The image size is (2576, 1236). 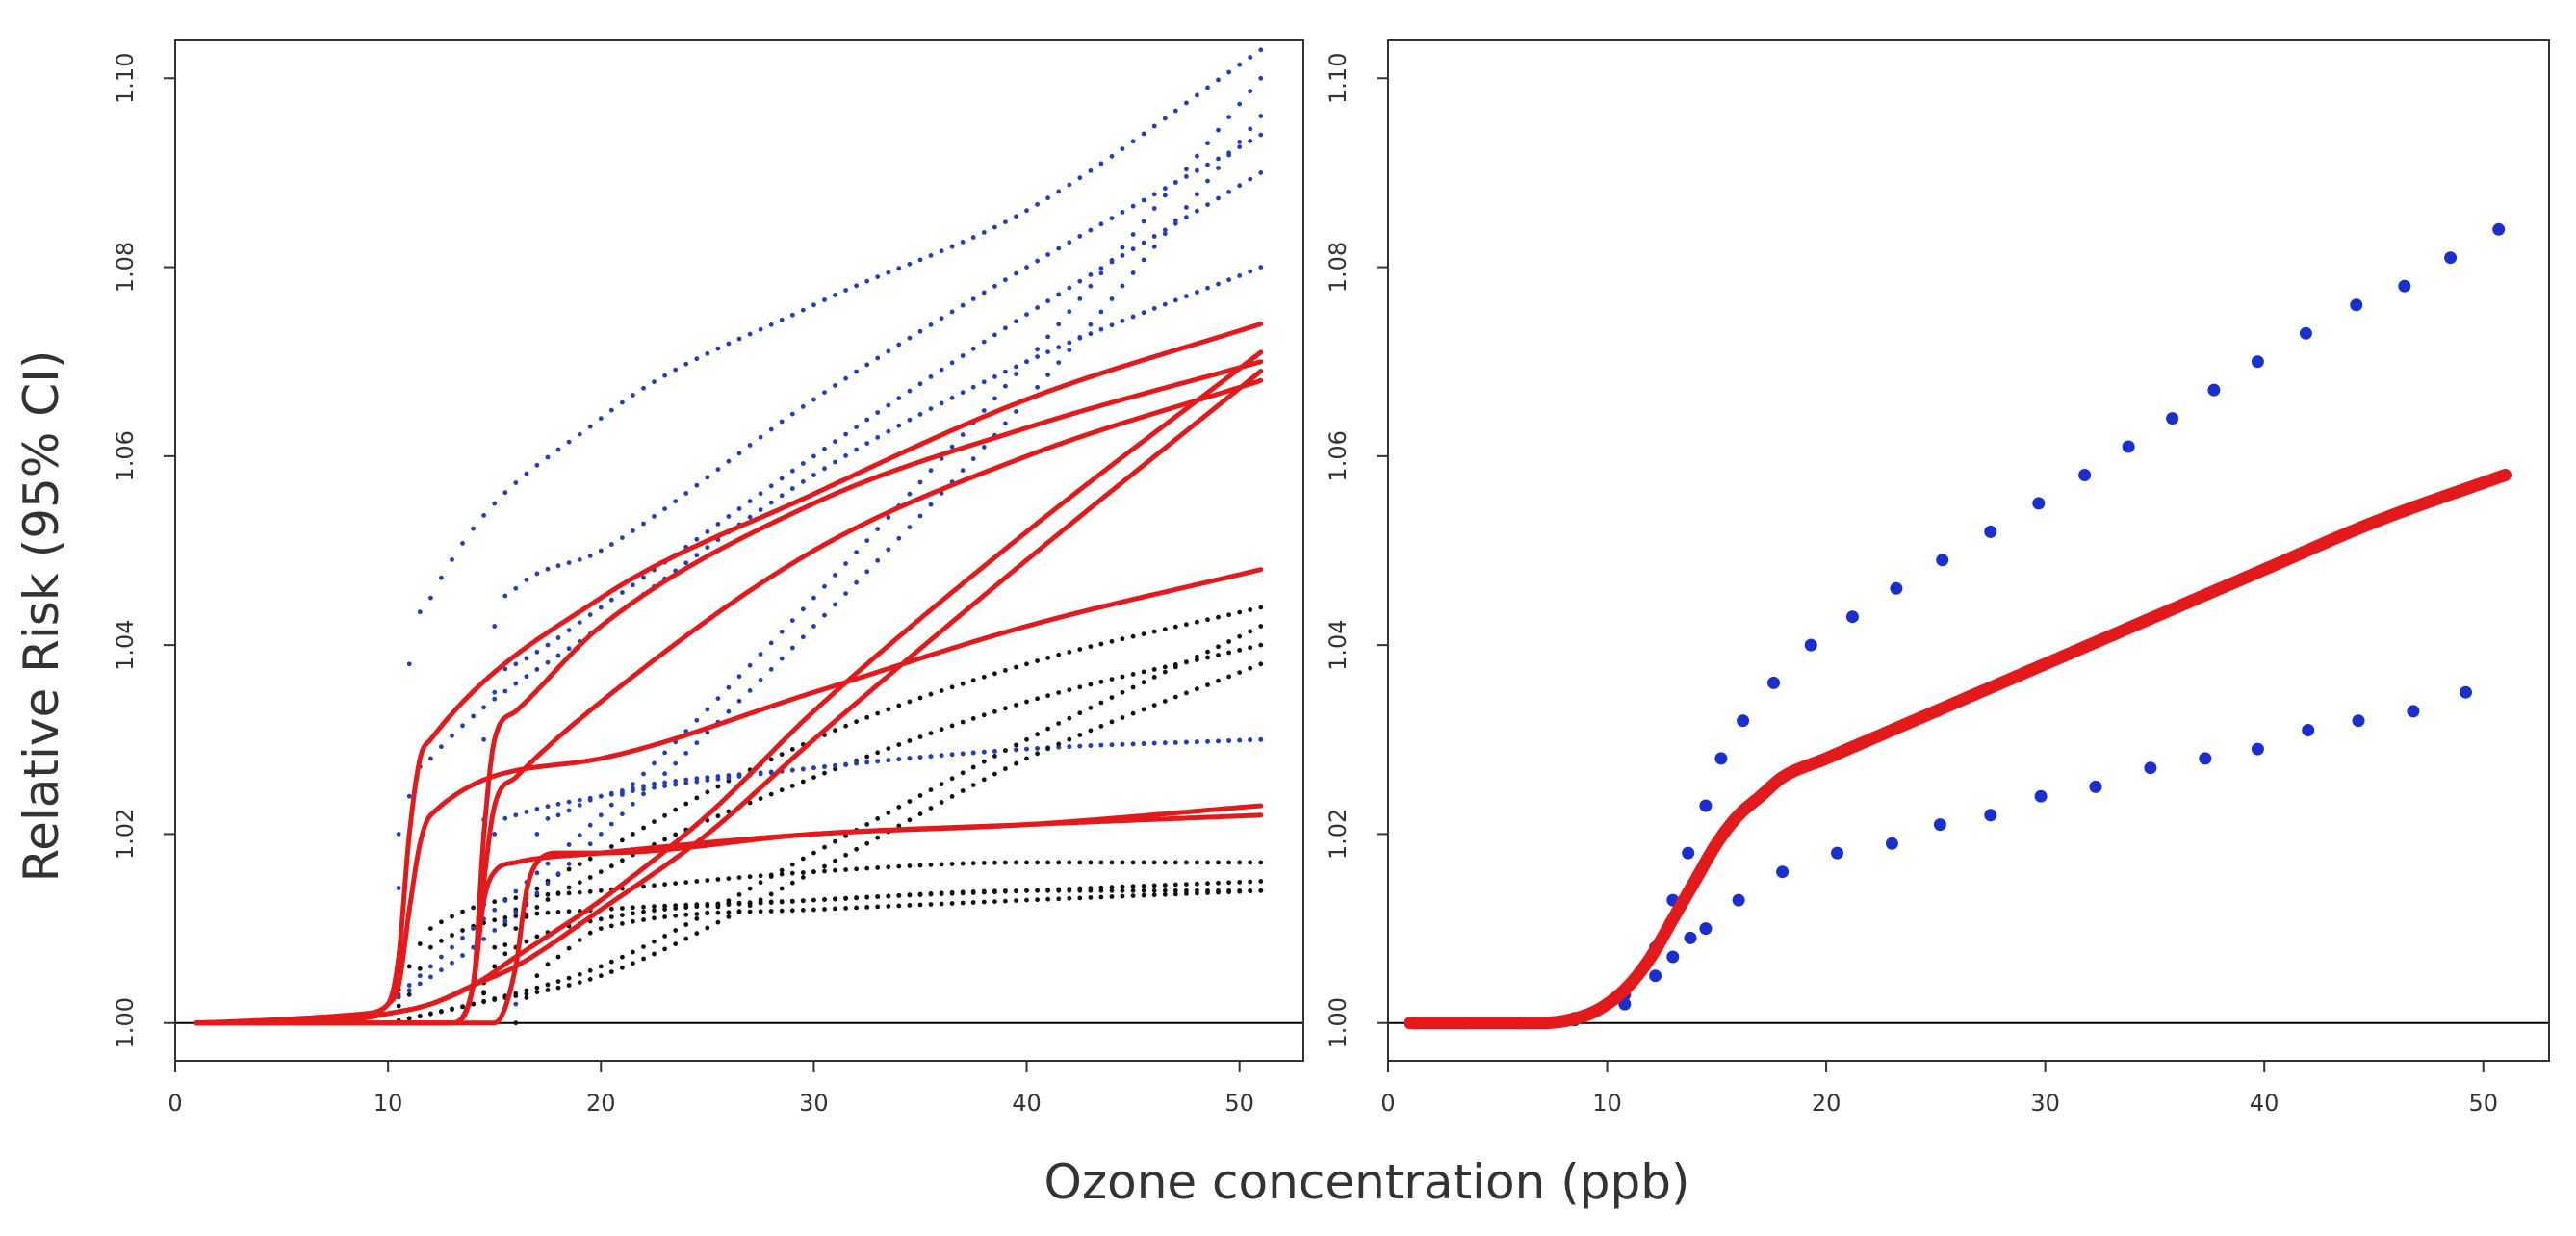 What do you see at coordinates (728, 914) in the screenshot?
I see `estimate-line` at bounding box center [728, 914].